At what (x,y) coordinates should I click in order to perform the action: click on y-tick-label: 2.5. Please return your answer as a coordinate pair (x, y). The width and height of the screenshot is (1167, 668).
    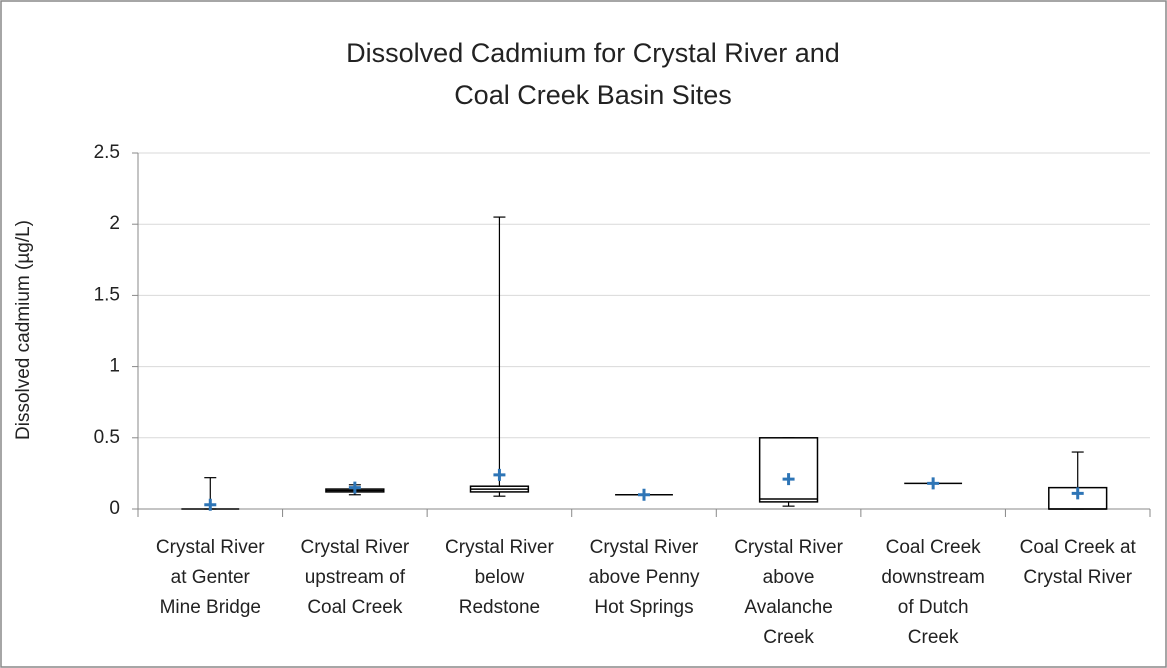
    Looking at the image, I should click on (107, 152).